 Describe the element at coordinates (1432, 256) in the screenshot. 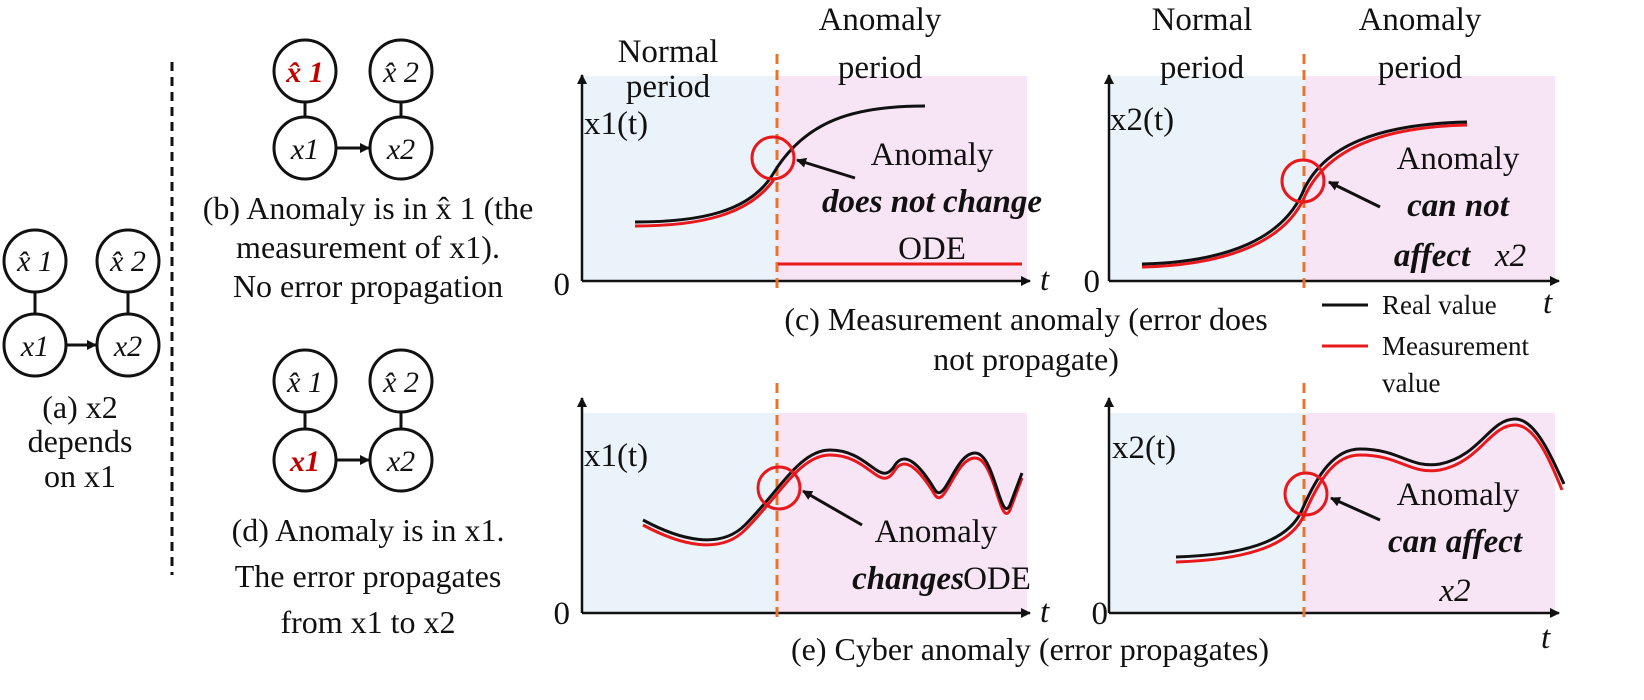

I see `annotation-line3a: affect` at that location.